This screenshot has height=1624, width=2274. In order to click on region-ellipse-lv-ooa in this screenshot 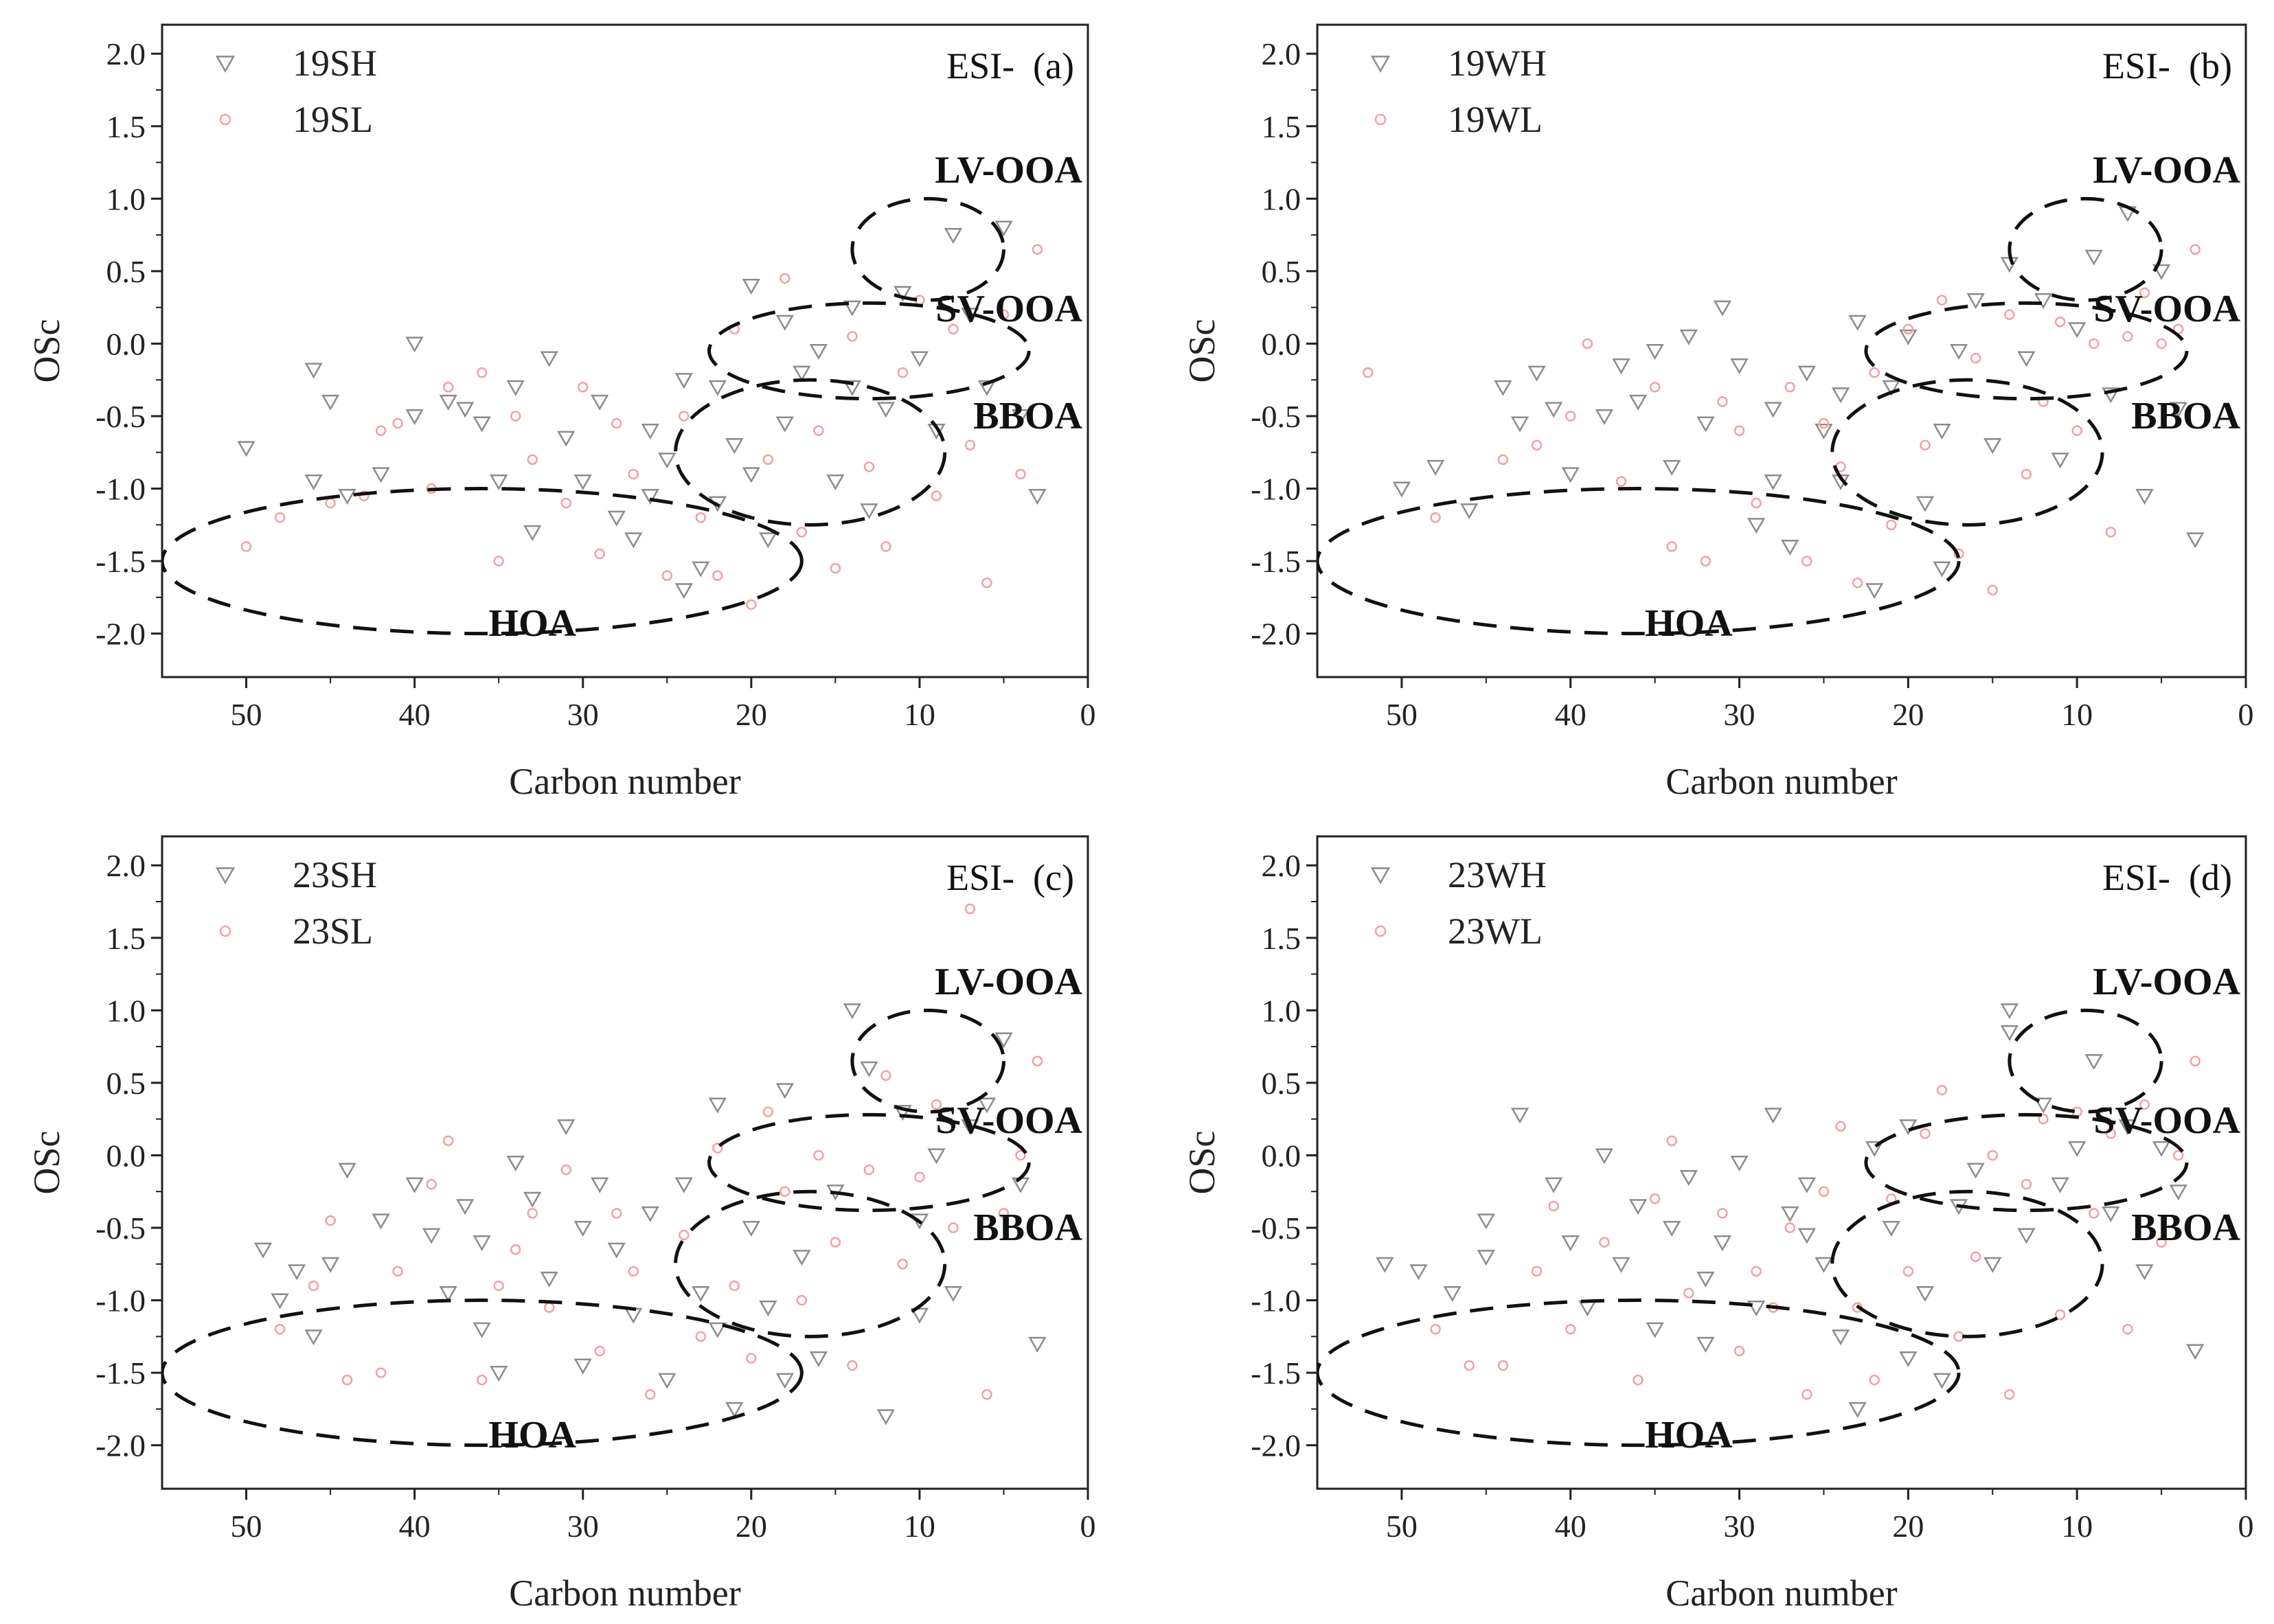, I will do `click(927, 249)`.